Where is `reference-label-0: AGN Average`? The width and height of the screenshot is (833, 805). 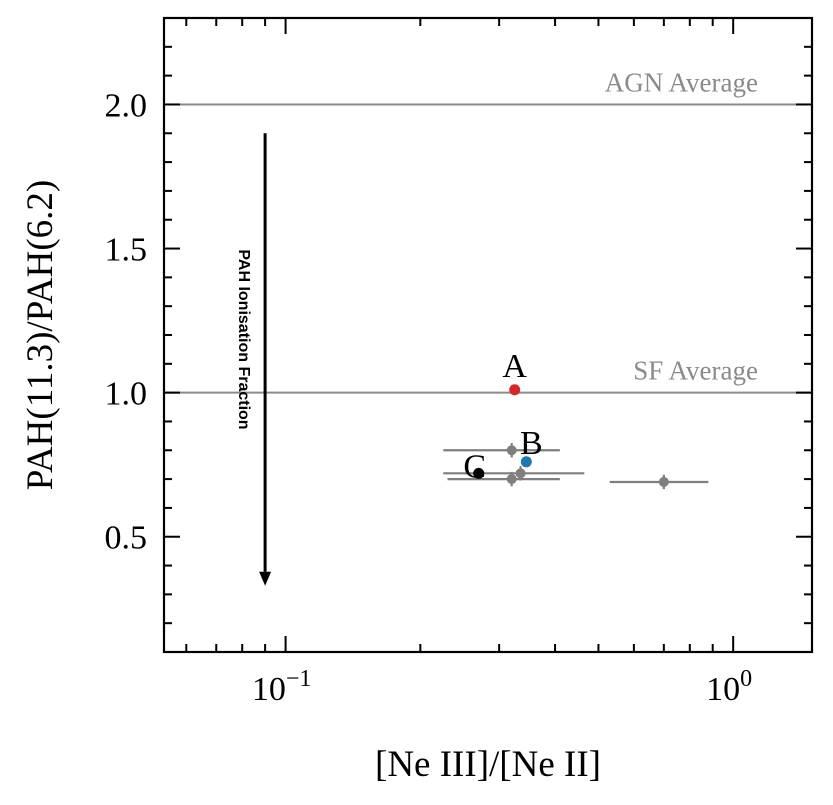
reference-label-0: AGN Average is located at coordinates (681, 82).